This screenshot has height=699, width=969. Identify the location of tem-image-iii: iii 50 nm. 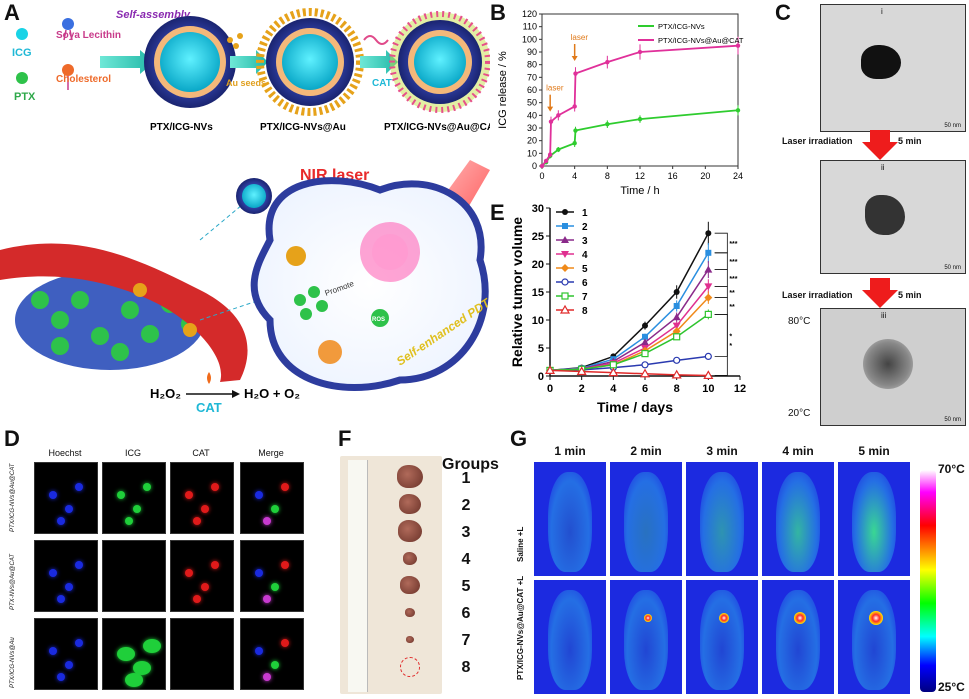
(893, 367).